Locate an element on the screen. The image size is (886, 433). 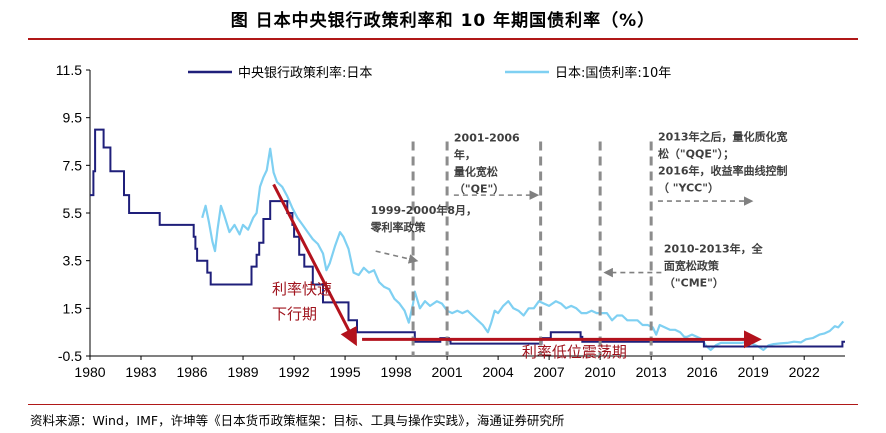
phase-label: 利率低位震荡期 is located at coordinates (574, 352).